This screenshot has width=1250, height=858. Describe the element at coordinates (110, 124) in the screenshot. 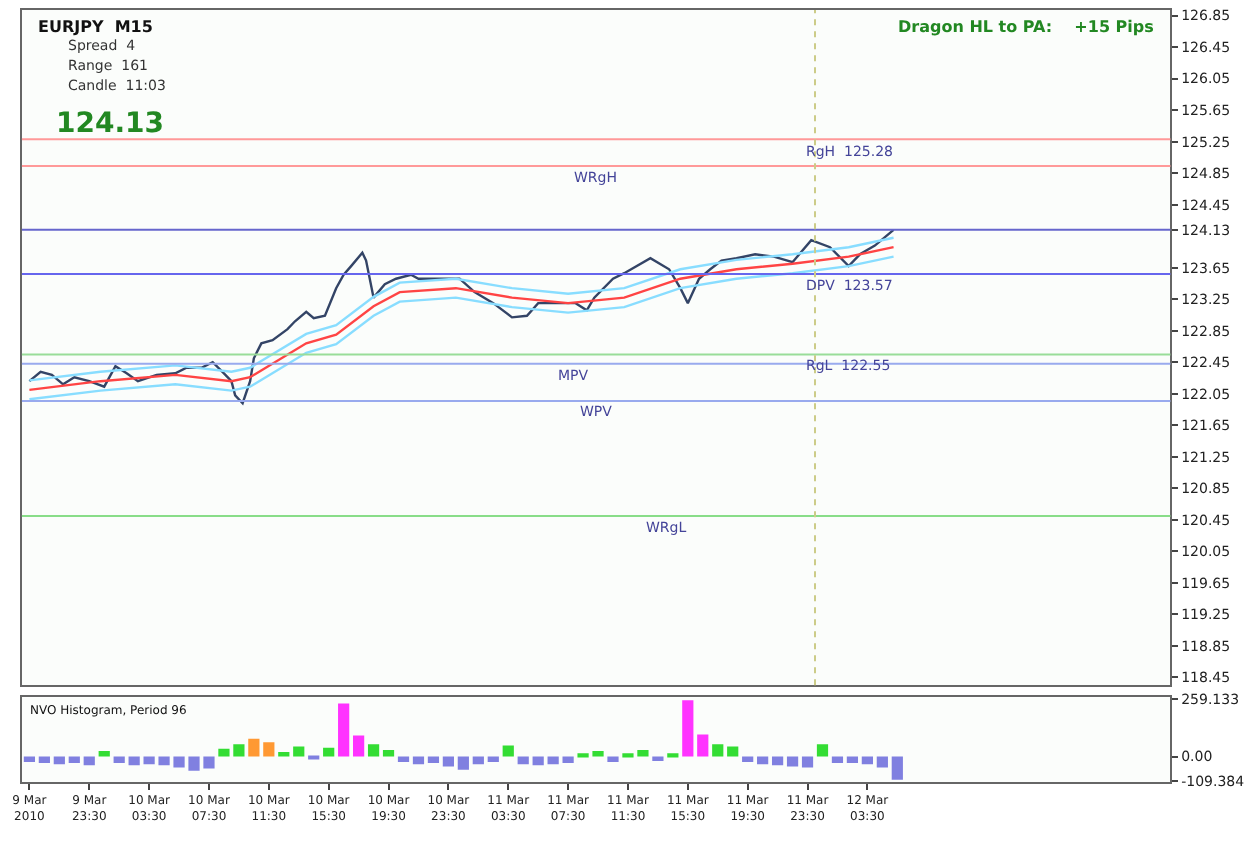

I see `annotation: 124.13` at that location.